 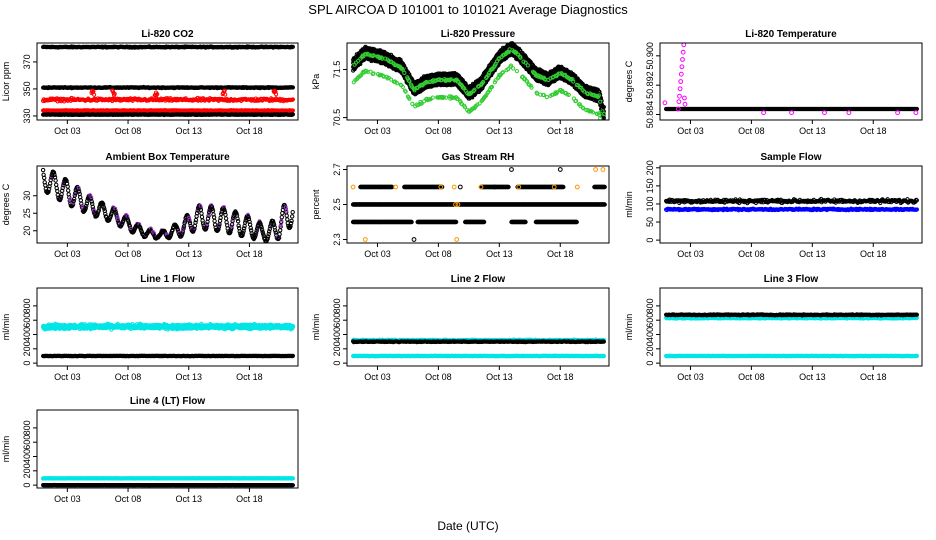 What do you see at coordinates (27, 213) in the screenshot?
I see `y-tick-label: 25` at bounding box center [27, 213].